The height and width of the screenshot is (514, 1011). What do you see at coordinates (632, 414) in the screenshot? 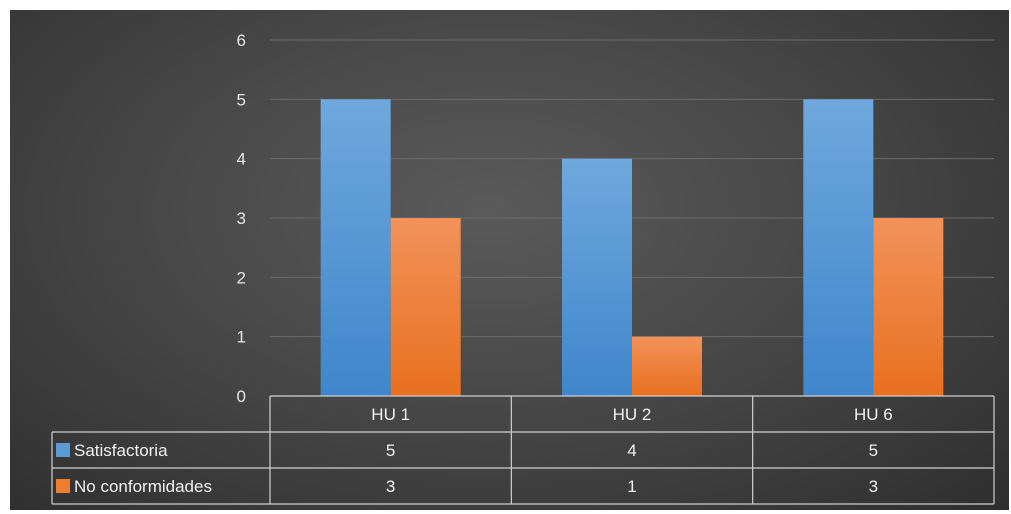
I see `x-tick-label: HU 2` at bounding box center [632, 414].